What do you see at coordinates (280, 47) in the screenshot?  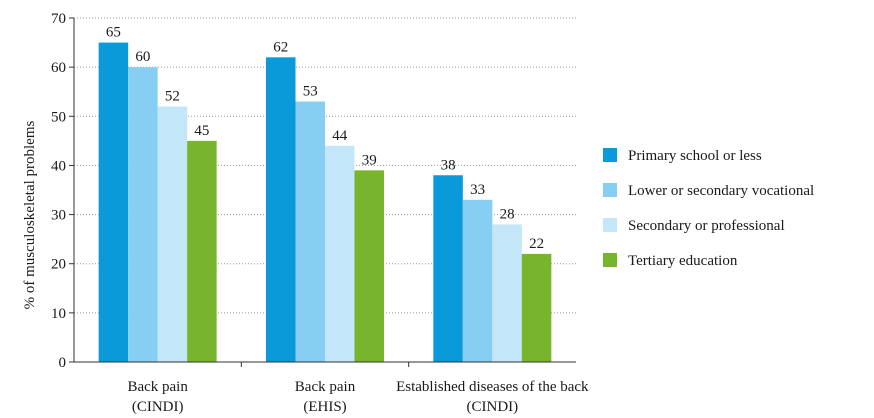 I see `data-label: 62` at bounding box center [280, 47].